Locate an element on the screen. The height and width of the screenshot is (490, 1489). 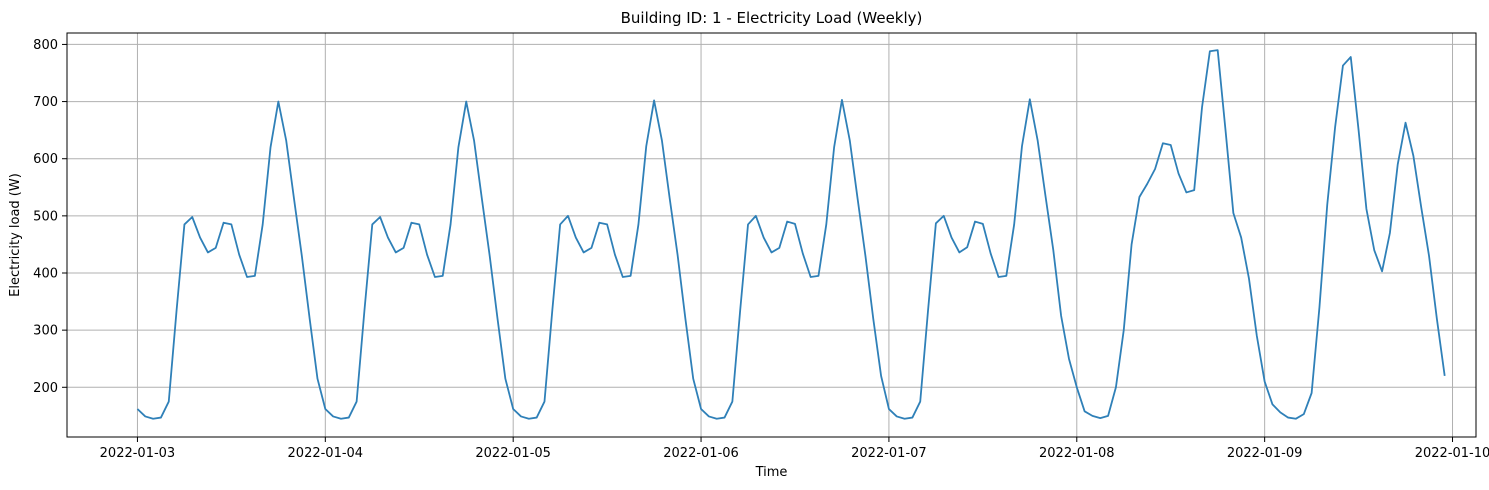
y-tick-label: 400 is located at coordinates (45, 274).